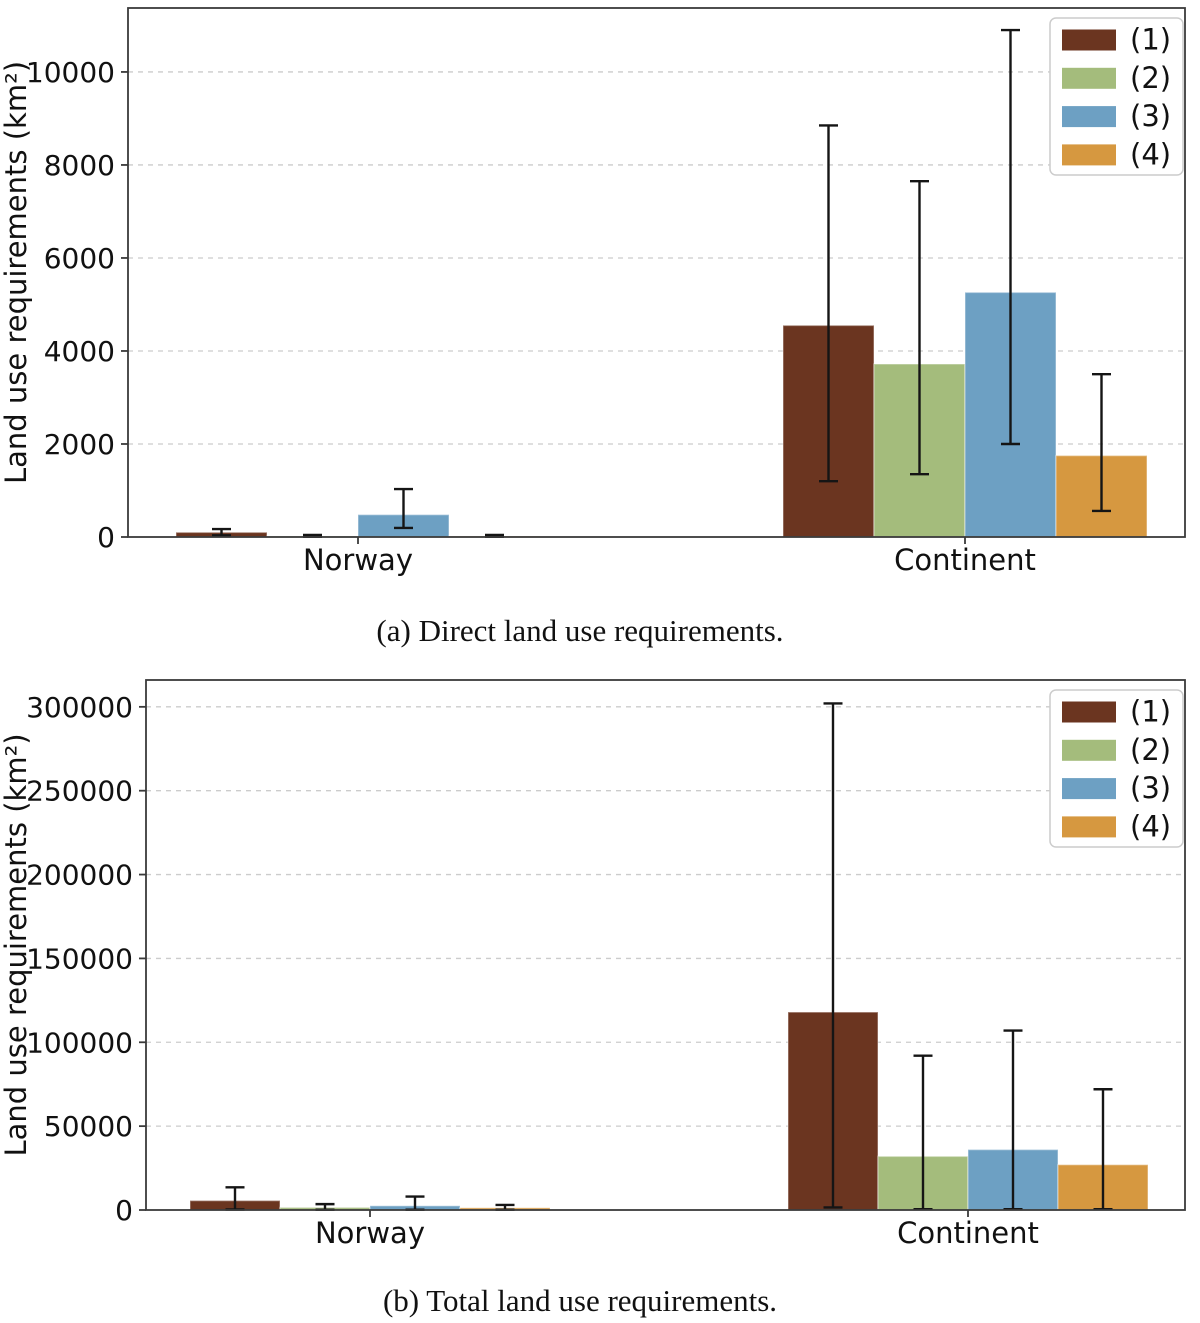  Describe the element at coordinates (79, 958) in the screenshot. I see `y-tick-label: 150000` at that location.